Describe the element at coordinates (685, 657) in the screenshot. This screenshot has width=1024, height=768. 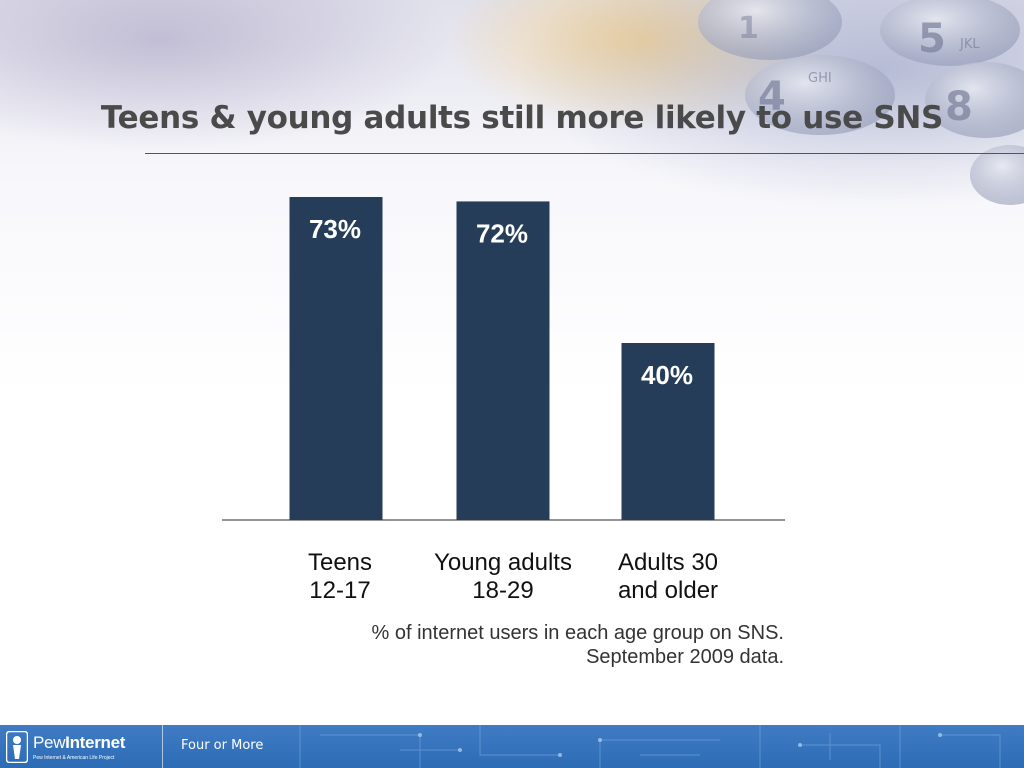
I see `caption-line-2: September 2009 data.` at that location.